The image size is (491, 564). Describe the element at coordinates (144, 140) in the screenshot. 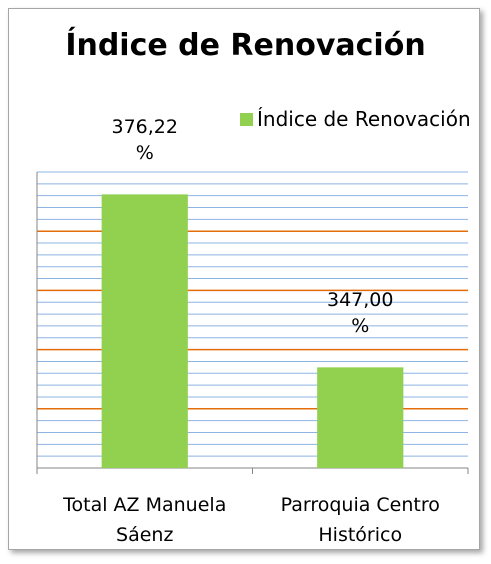

I see `data-label: 376,22 %` at that location.